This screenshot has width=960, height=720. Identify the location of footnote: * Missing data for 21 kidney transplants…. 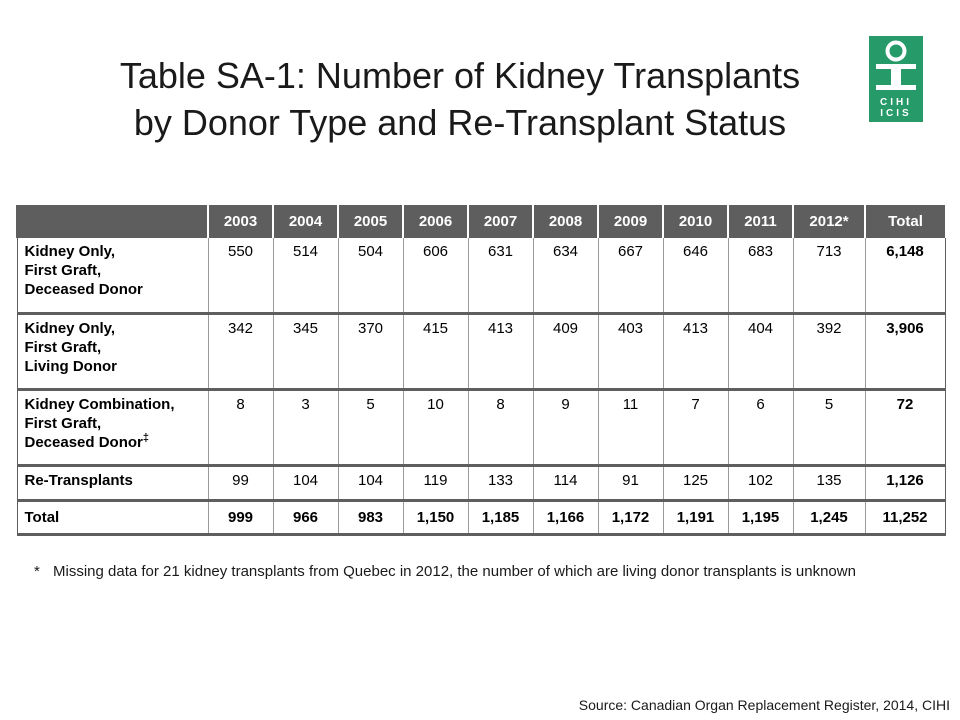
(454, 572).